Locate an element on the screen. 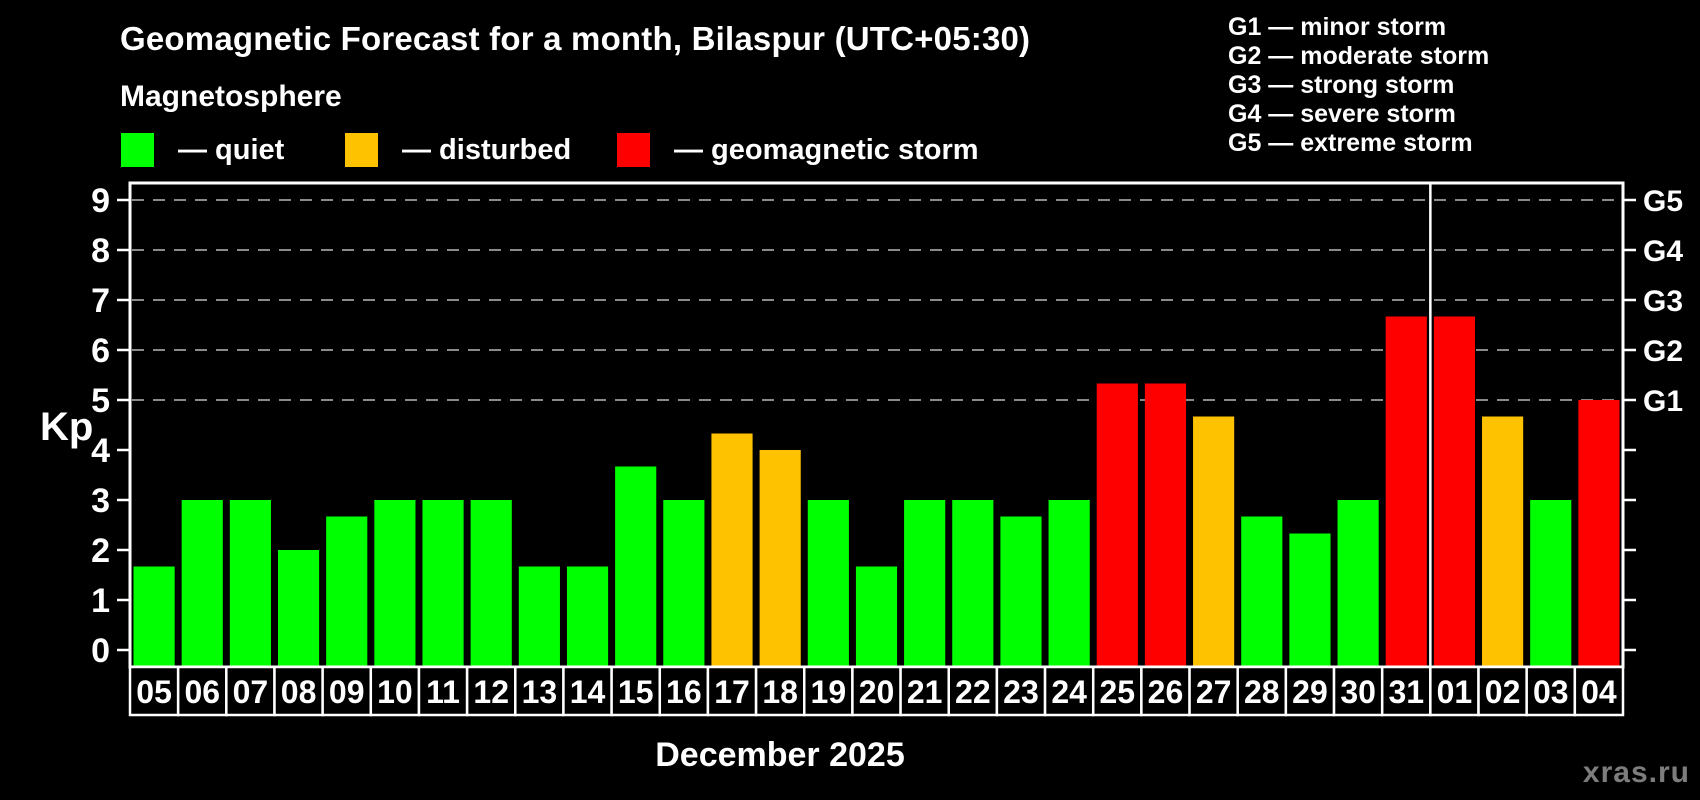 This screenshot has height=800, width=1700. g5-legend-line: G5 — extreme storm is located at coordinates (1350, 143).